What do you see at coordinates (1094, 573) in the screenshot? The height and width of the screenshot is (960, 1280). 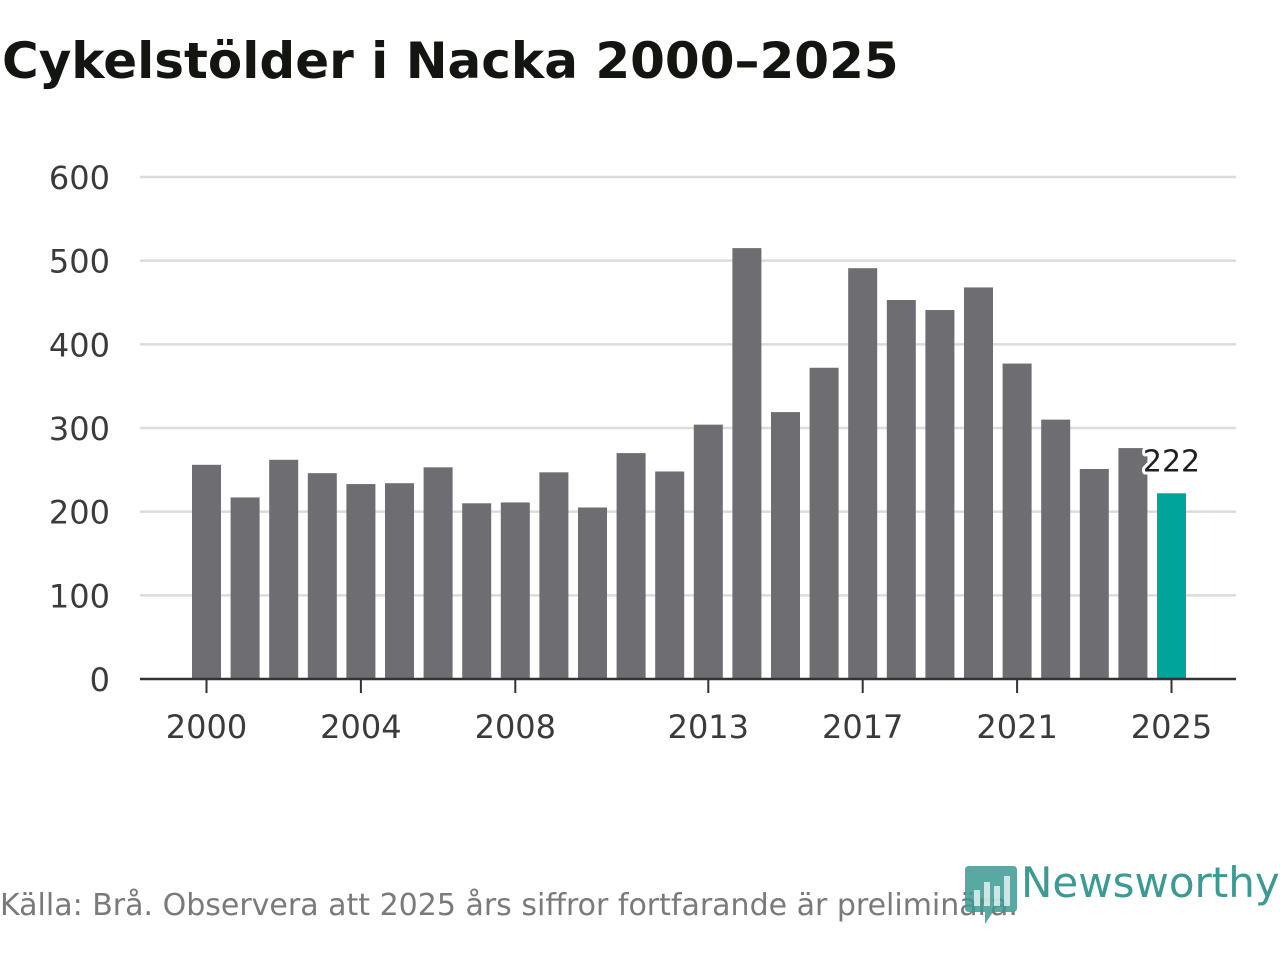 I see `bar-2023` at bounding box center [1094, 573].